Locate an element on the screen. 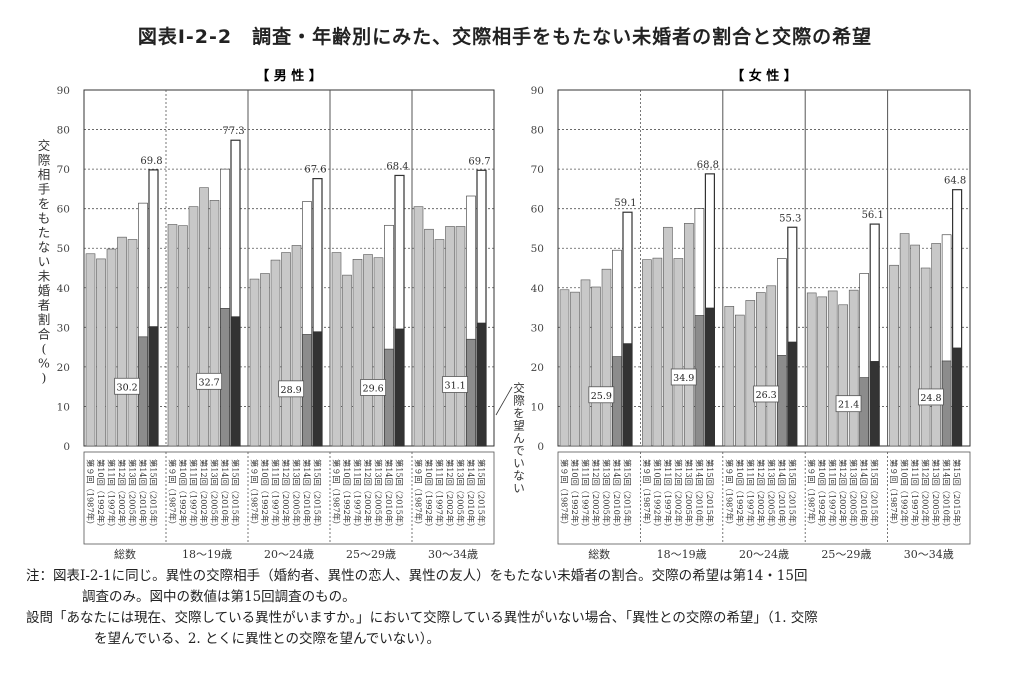  female-bar-notwant-g3-s6 is located at coordinates (874, 404).